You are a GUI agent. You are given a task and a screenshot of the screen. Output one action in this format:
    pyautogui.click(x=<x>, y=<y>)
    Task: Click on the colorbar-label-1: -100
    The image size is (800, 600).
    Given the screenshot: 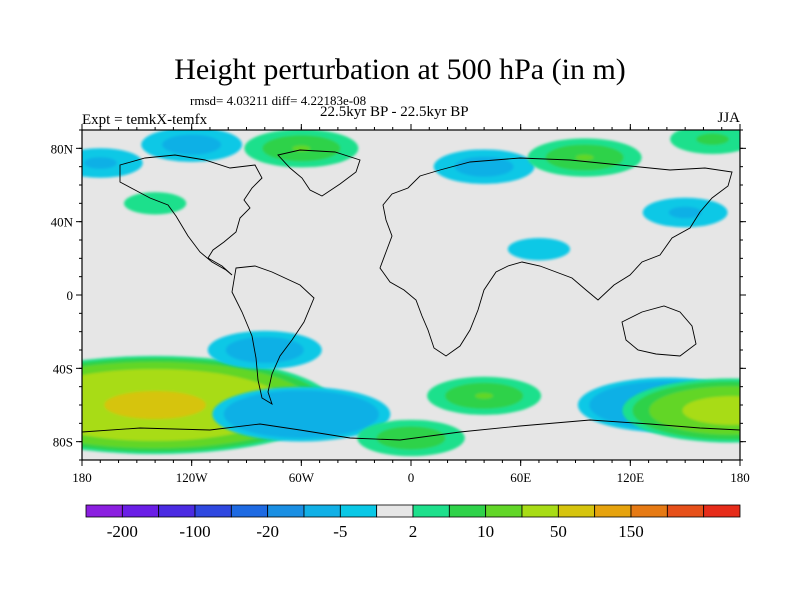 What is the action you would take?
    pyautogui.click(x=194, y=531)
    